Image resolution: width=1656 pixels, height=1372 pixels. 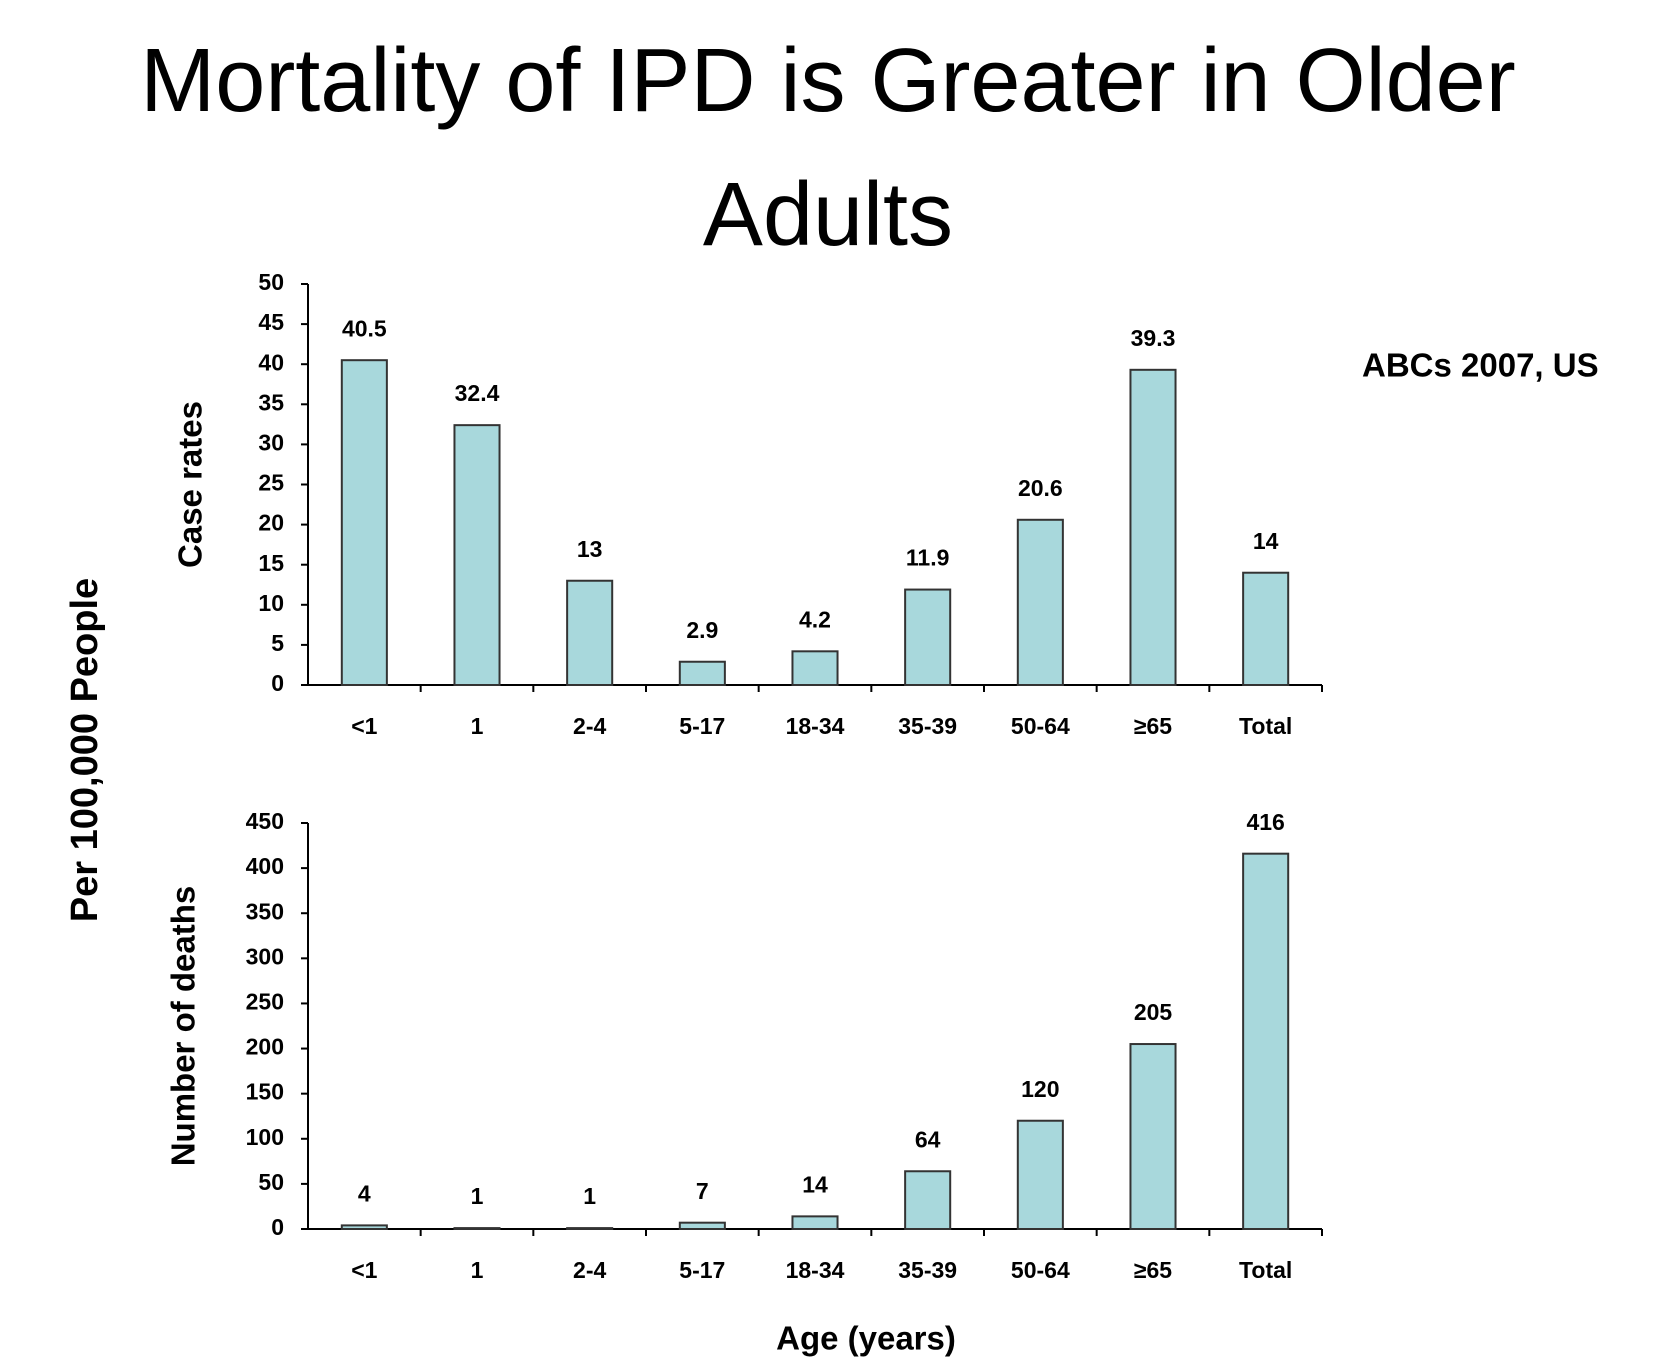 What do you see at coordinates (271, 362) in the screenshot?
I see `y-tick-label: 40` at bounding box center [271, 362].